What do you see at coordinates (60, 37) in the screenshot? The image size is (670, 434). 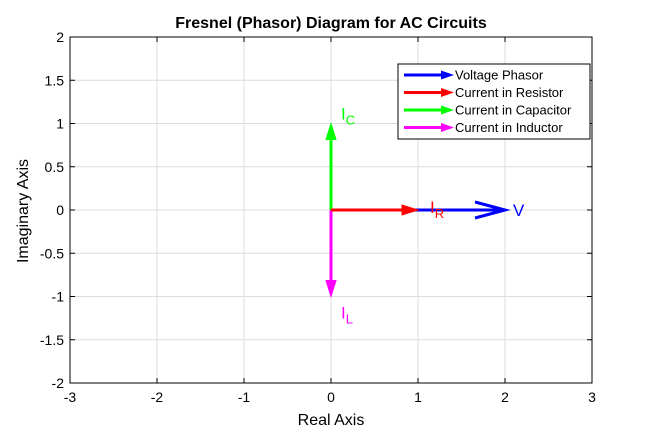 I see `y-tick-label: 2` at bounding box center [60, 37].